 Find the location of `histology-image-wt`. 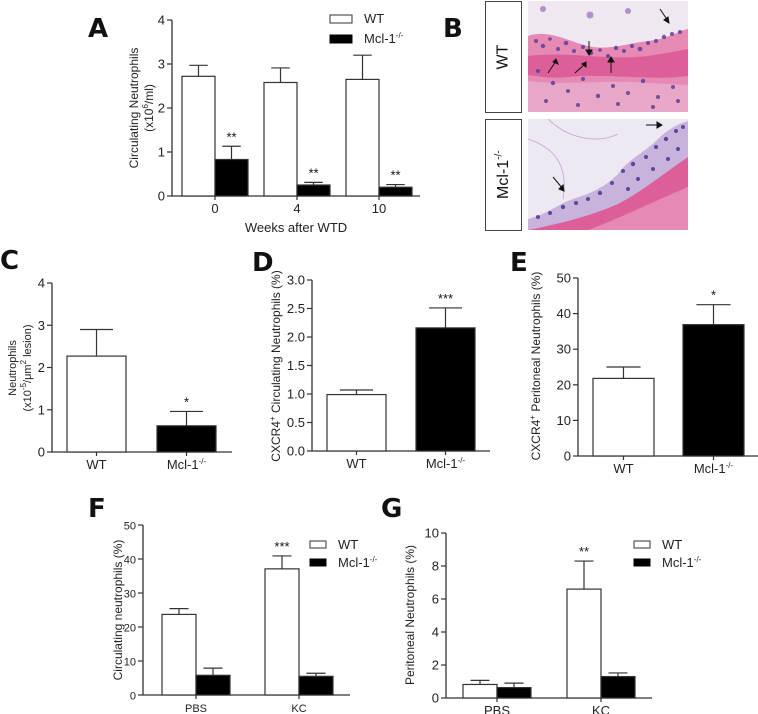

histology-image-wt is located at coordinates (608, 56).